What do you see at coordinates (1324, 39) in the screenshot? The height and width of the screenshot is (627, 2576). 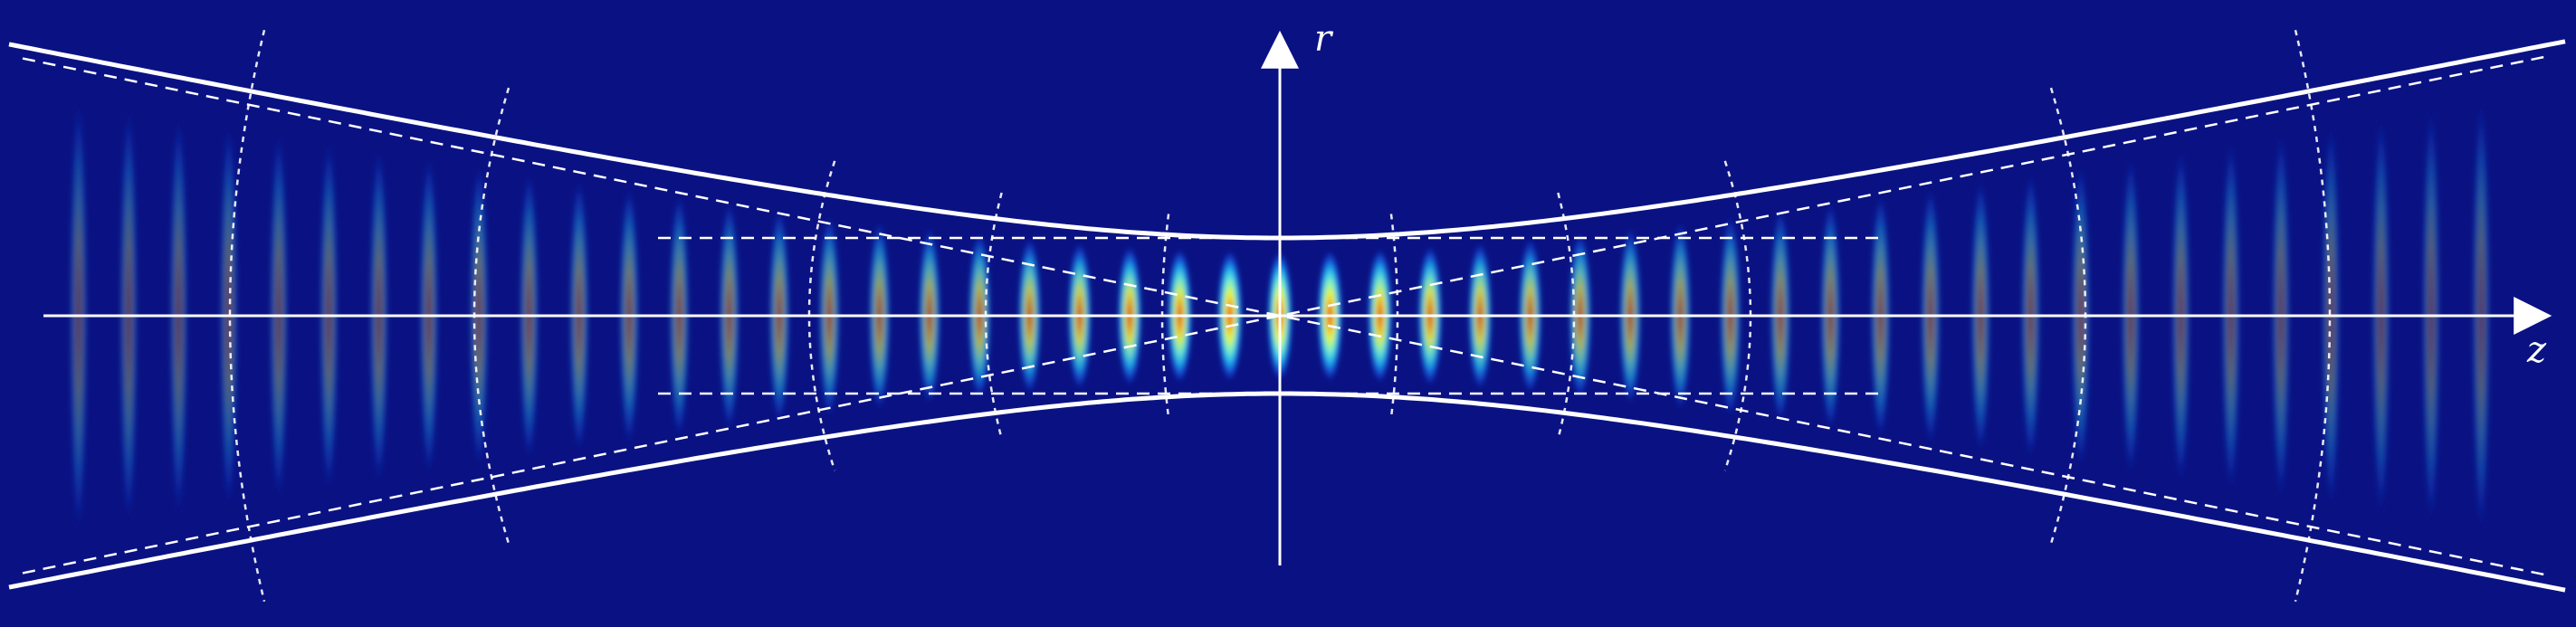 I see `r-axis-label: r` at bounding box center [1324, 39].